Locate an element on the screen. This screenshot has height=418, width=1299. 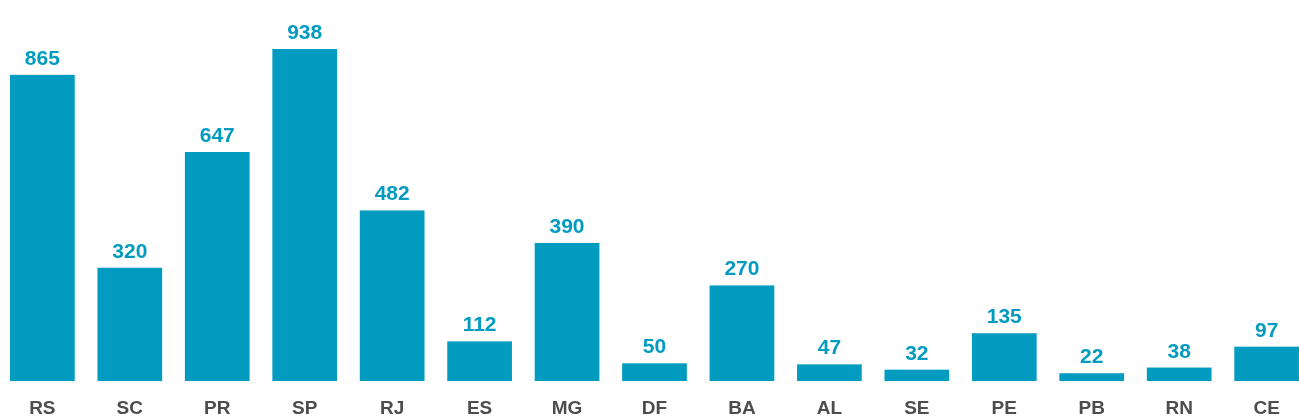
data-label: 270 is located at coordinates (742, 268).